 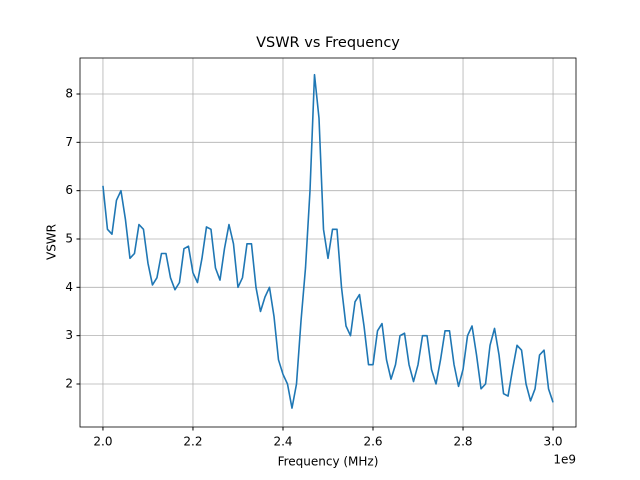 What do you see at coordinates (564, 460) in the screenshot?
I see `x-offset-label: 1e9` at bounding box center [564, 460].